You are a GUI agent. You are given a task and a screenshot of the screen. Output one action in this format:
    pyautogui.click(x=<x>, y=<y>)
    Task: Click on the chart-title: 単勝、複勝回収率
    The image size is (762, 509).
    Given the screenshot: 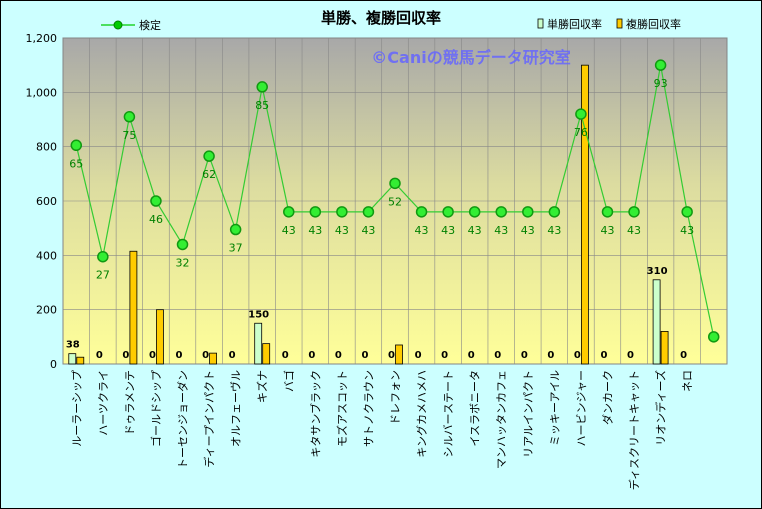 What is the action you would take?
    pyautogui.click(x=381, y=18)
    